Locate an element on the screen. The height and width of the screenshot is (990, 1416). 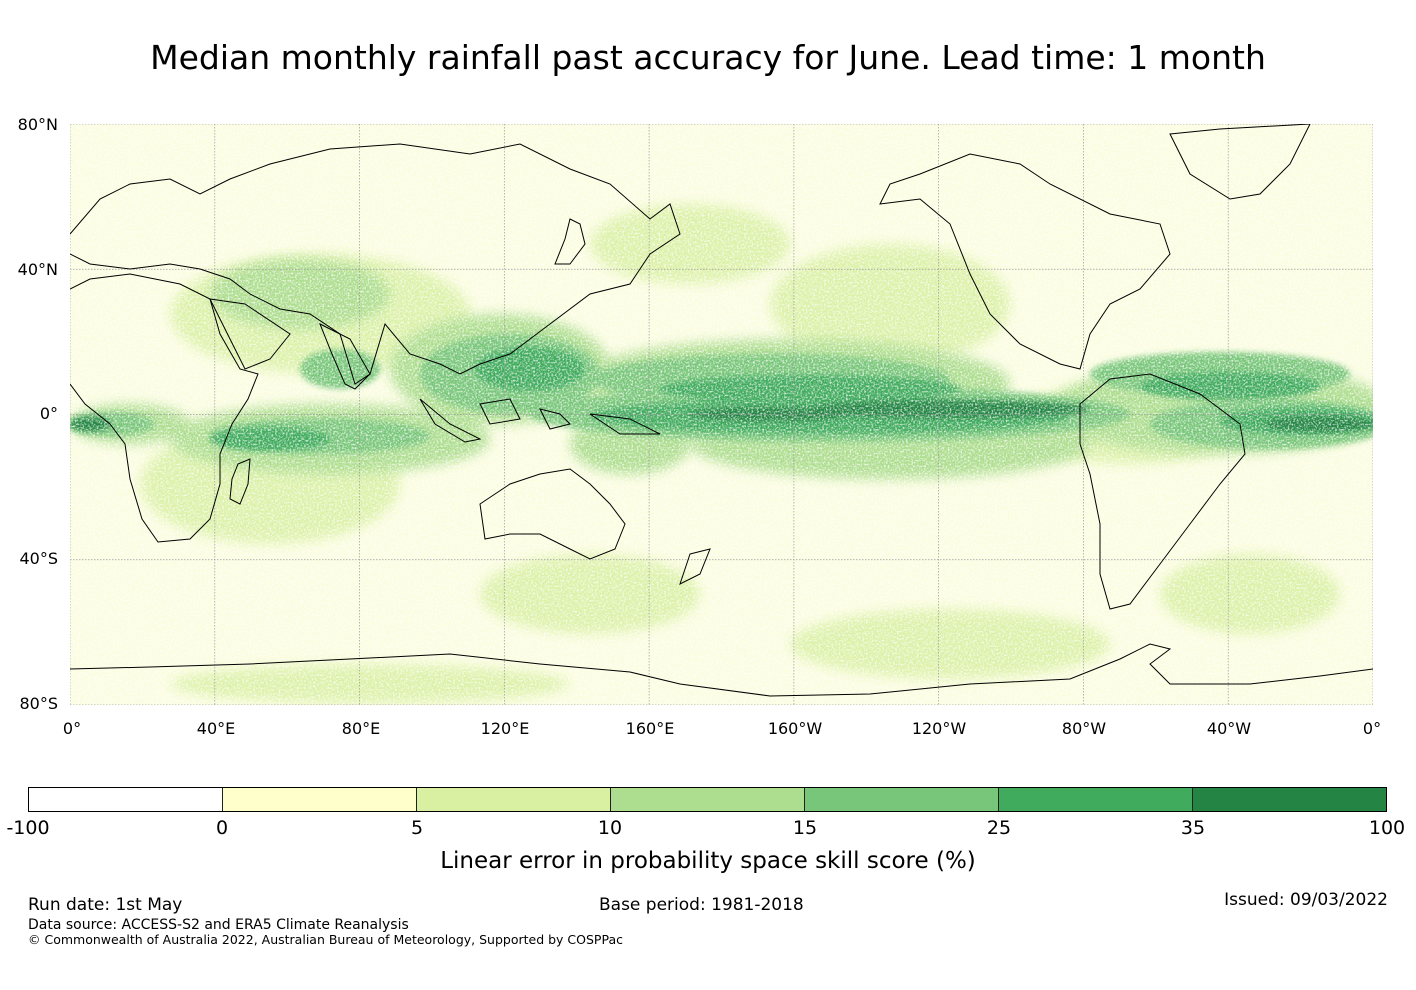
coastline-africa is located at coordinates (164, 408).